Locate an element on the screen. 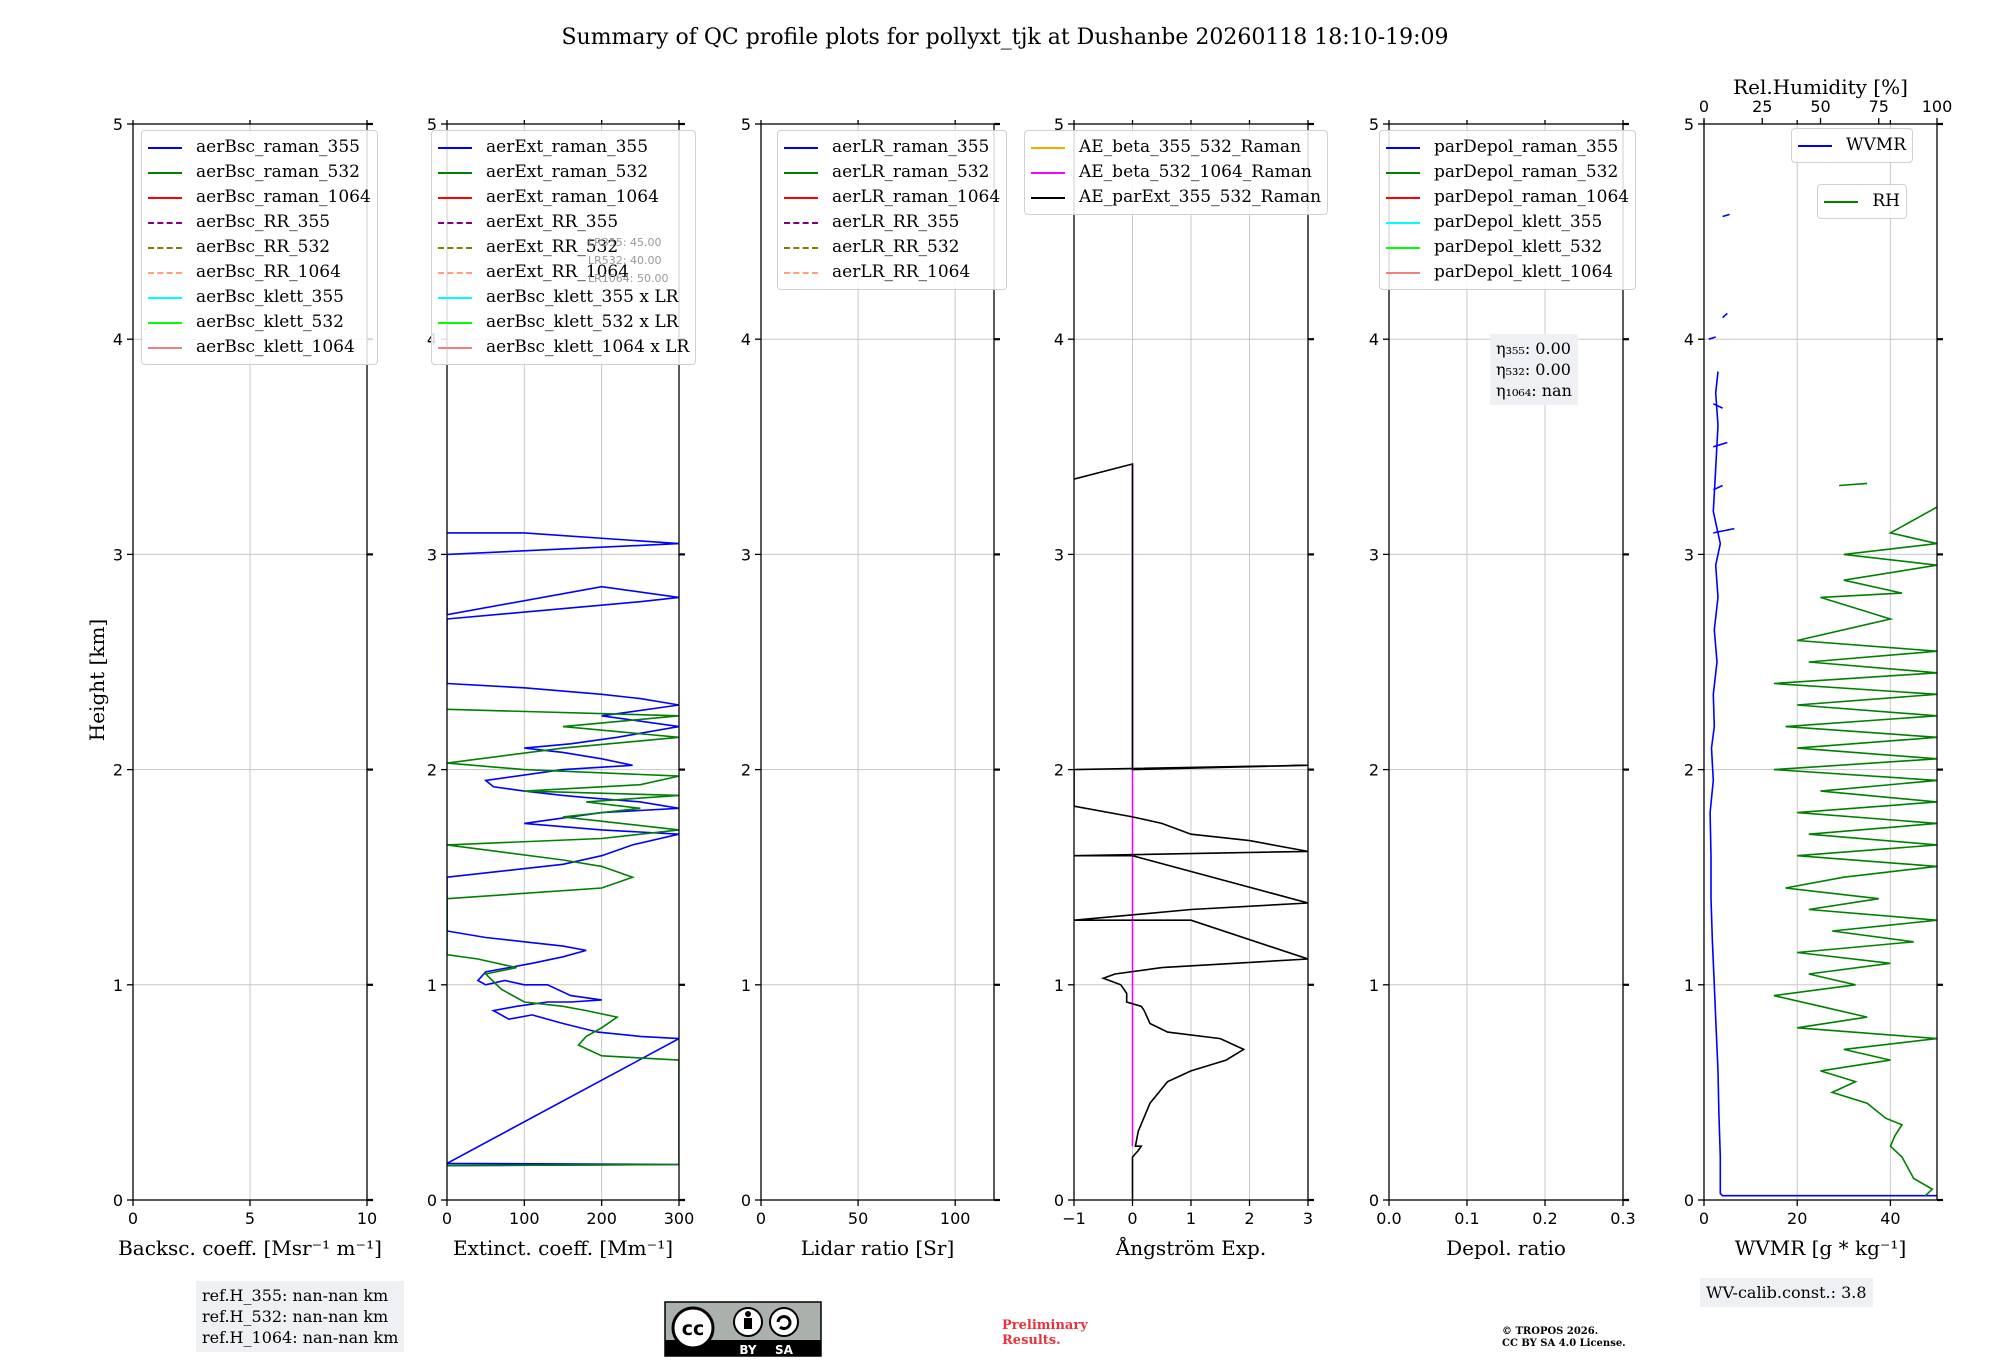 Image resolution: width=2000 pixels, height=1360 pixels. legend-label: aerExt_raman_532 is located at coordinates (567, 172).